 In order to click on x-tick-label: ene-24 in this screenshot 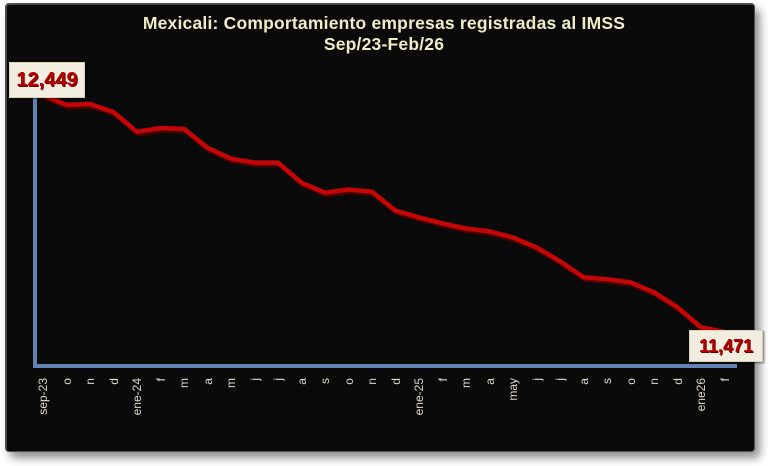, I will do `click(137, 397)`.